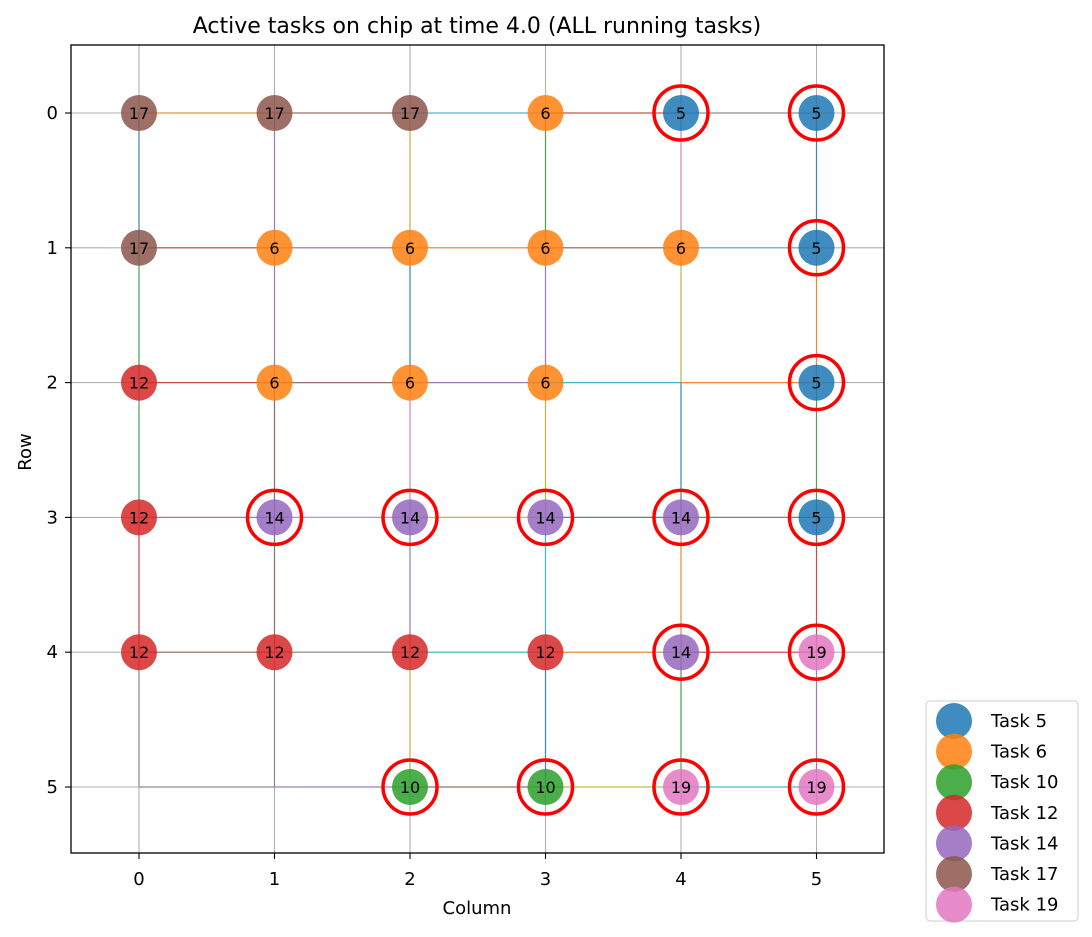 The height and width of the screenshot is (937, 1092). I want to click on x-tick-label: 0, so click(138, 879).